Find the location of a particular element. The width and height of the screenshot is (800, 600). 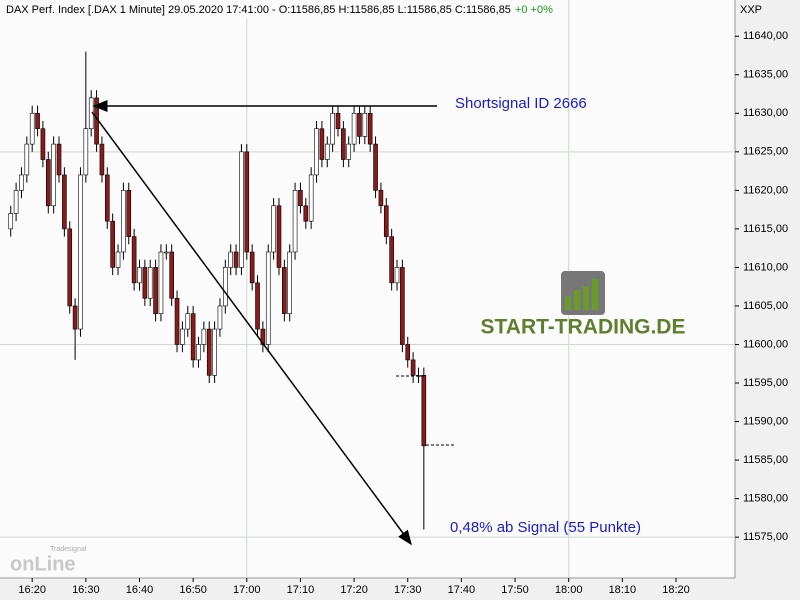

x-tick-label: 16:30 is located at coordinates (86, 590).